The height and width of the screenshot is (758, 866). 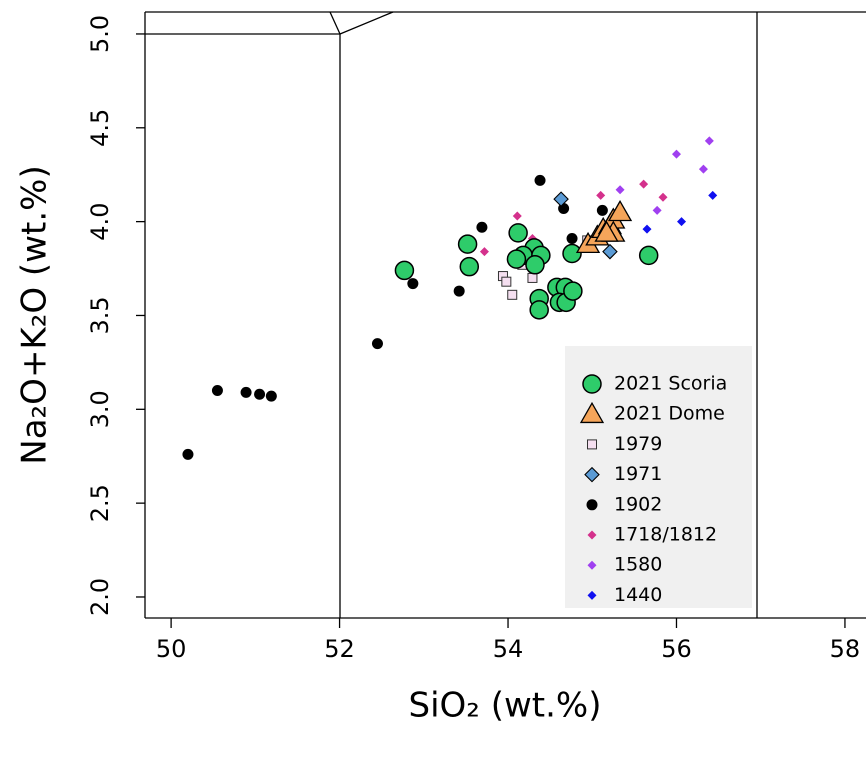 What do you see at coordinates (100, 503) in the screenshot?
I see `y-tick-label: 2.5` at bounding box center [100, 503].